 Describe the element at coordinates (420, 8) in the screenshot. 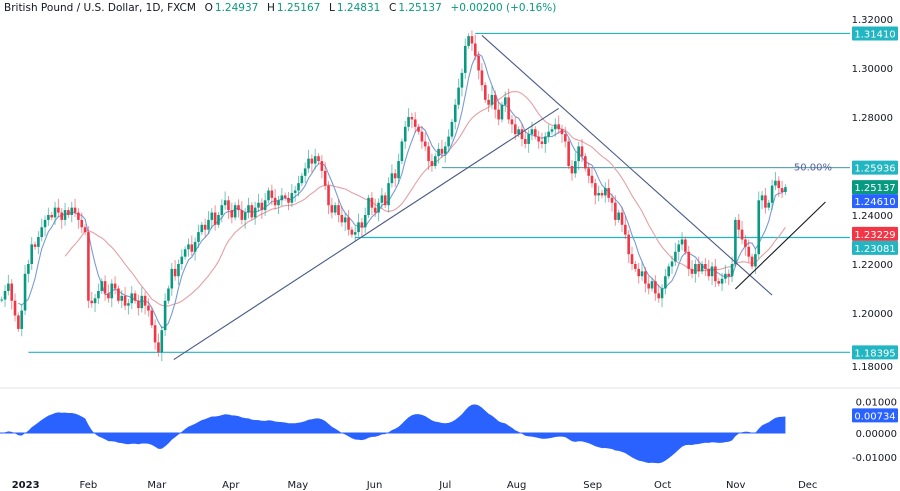

I see `close-value: 1.25137` at that location.